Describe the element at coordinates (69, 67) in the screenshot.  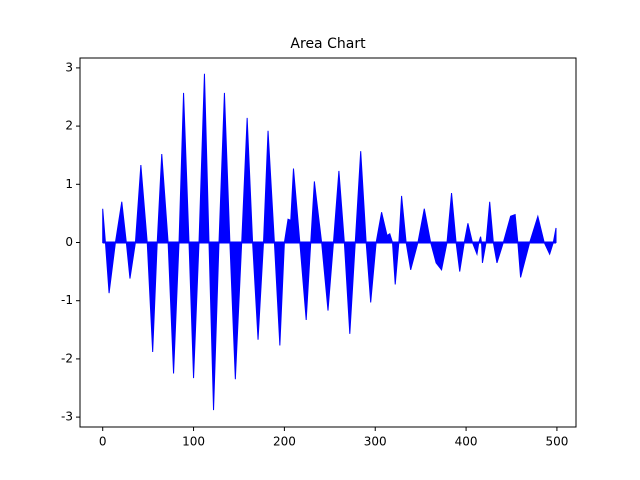
I see `y-tick-label: 3` at that location.